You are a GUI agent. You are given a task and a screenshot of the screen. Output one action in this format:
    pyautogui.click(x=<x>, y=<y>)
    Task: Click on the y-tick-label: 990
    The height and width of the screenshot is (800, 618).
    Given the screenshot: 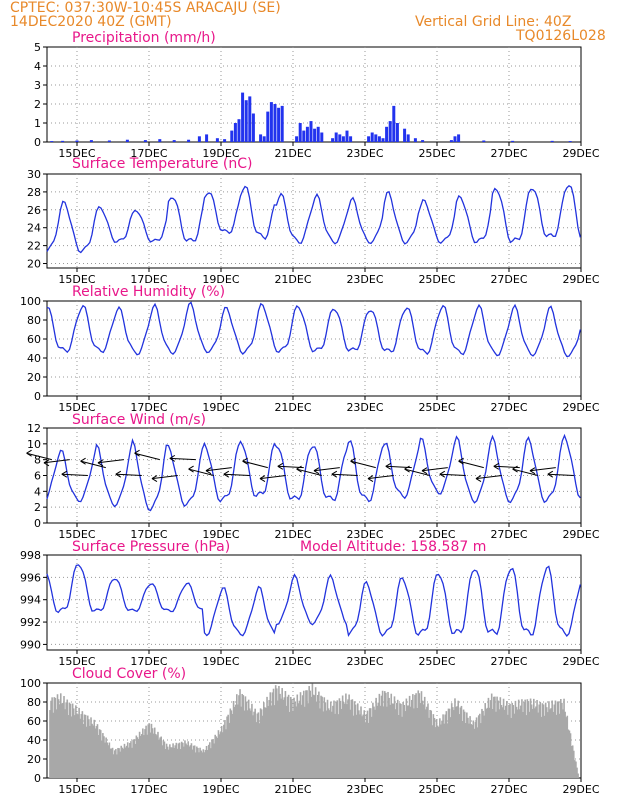 What is the action you would take?
    pyautogui.click(x=30, y=644)
    